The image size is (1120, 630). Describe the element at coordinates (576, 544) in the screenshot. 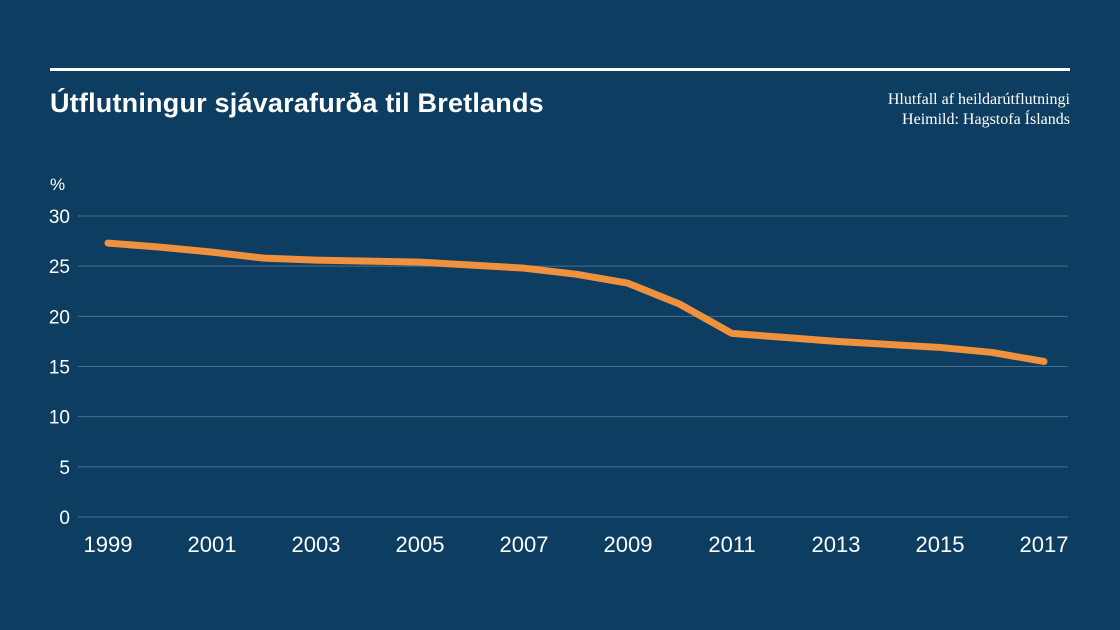

I see `x-tick-labels: 1999 2001 2003 2005 2007 2009 2011 2013 2015 2017` at that location.